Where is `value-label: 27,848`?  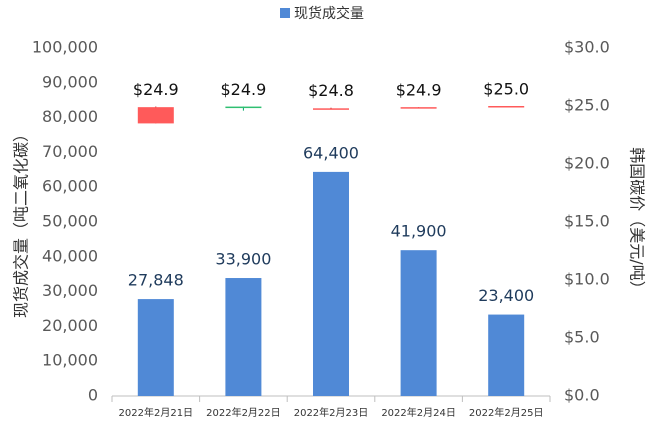 value-label: 27,848 is located at coordinates (156, 280).